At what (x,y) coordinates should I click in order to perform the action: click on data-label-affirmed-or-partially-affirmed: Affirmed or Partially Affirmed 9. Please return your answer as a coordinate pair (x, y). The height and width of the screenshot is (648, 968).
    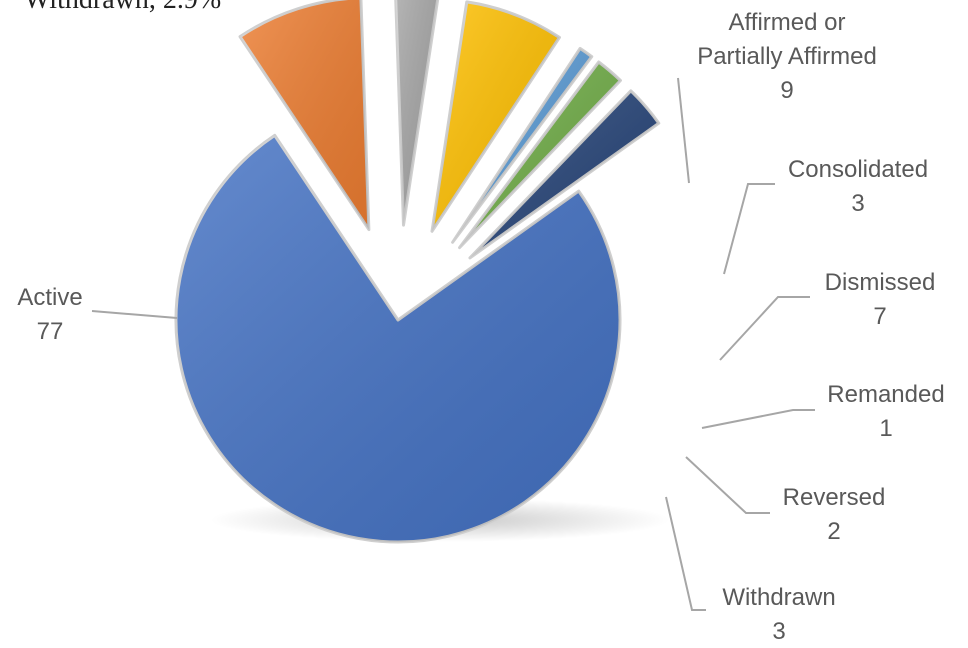
    Looking at the image, I should click on (787, 56).